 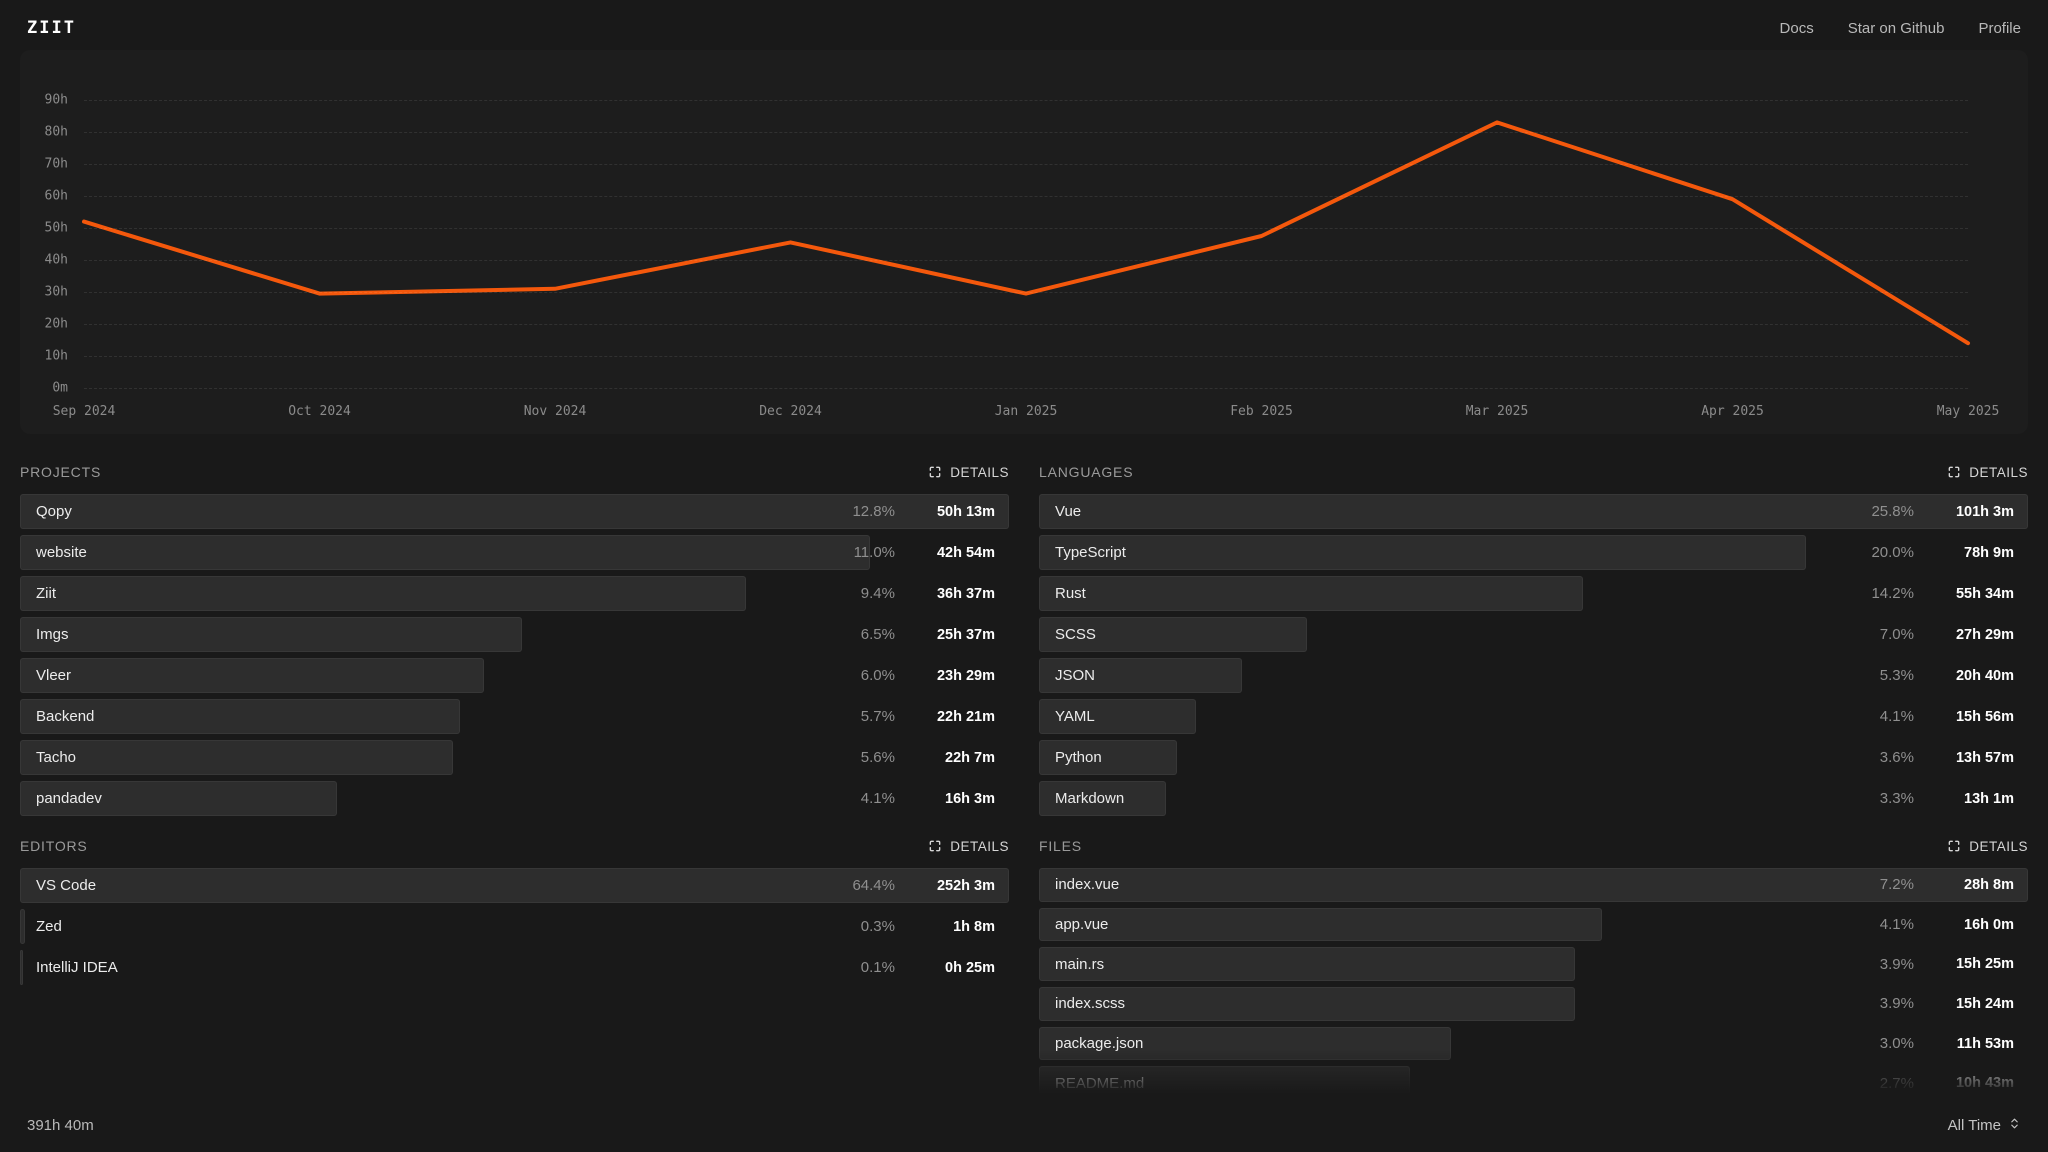 I want to click on scan-corners-icon, so click(x=935, y=472).